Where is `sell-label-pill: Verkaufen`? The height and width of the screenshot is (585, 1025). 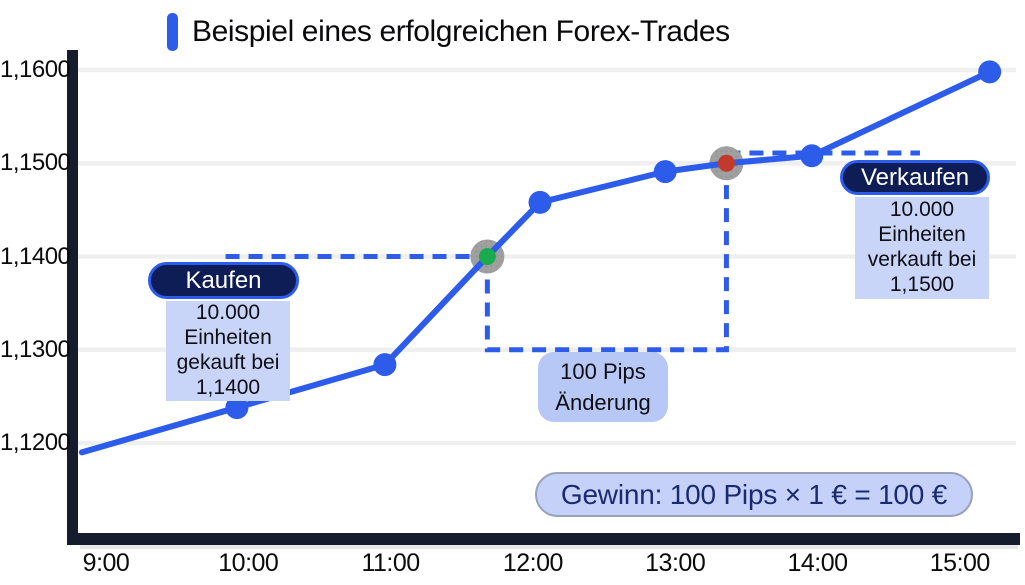
sell-label-pill: Verkaufen is located at coordinates (915, 177).